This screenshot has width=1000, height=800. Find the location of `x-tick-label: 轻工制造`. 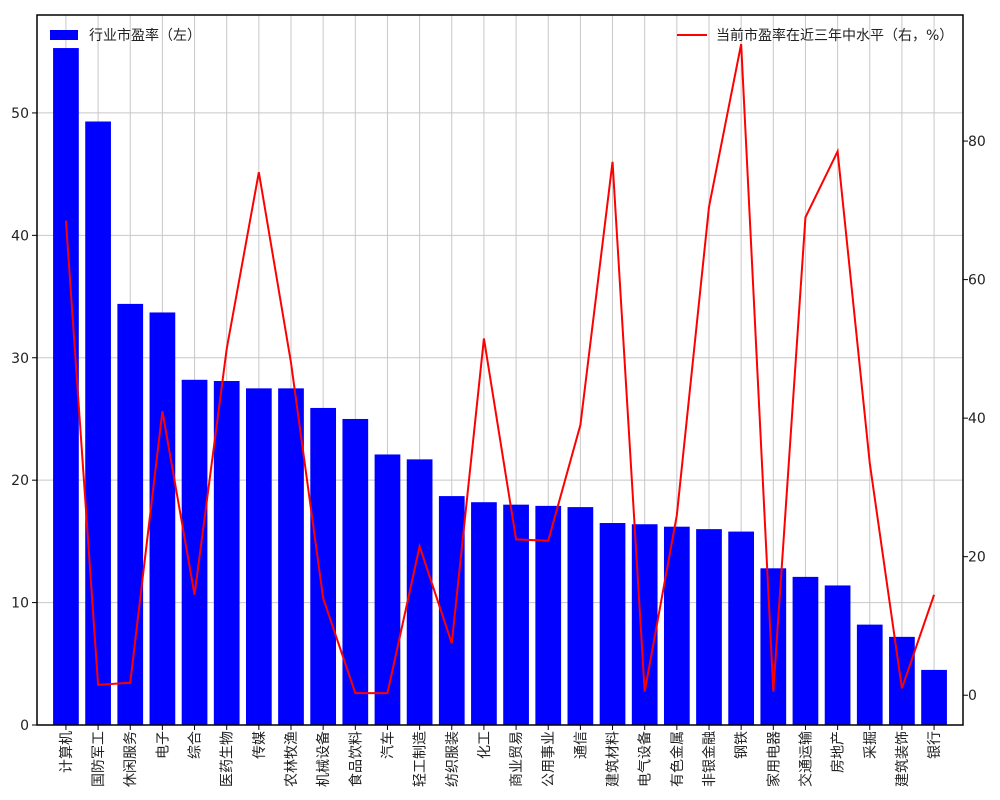

x-tick-label: 轻工制造 is located at coordinates (421, 759).